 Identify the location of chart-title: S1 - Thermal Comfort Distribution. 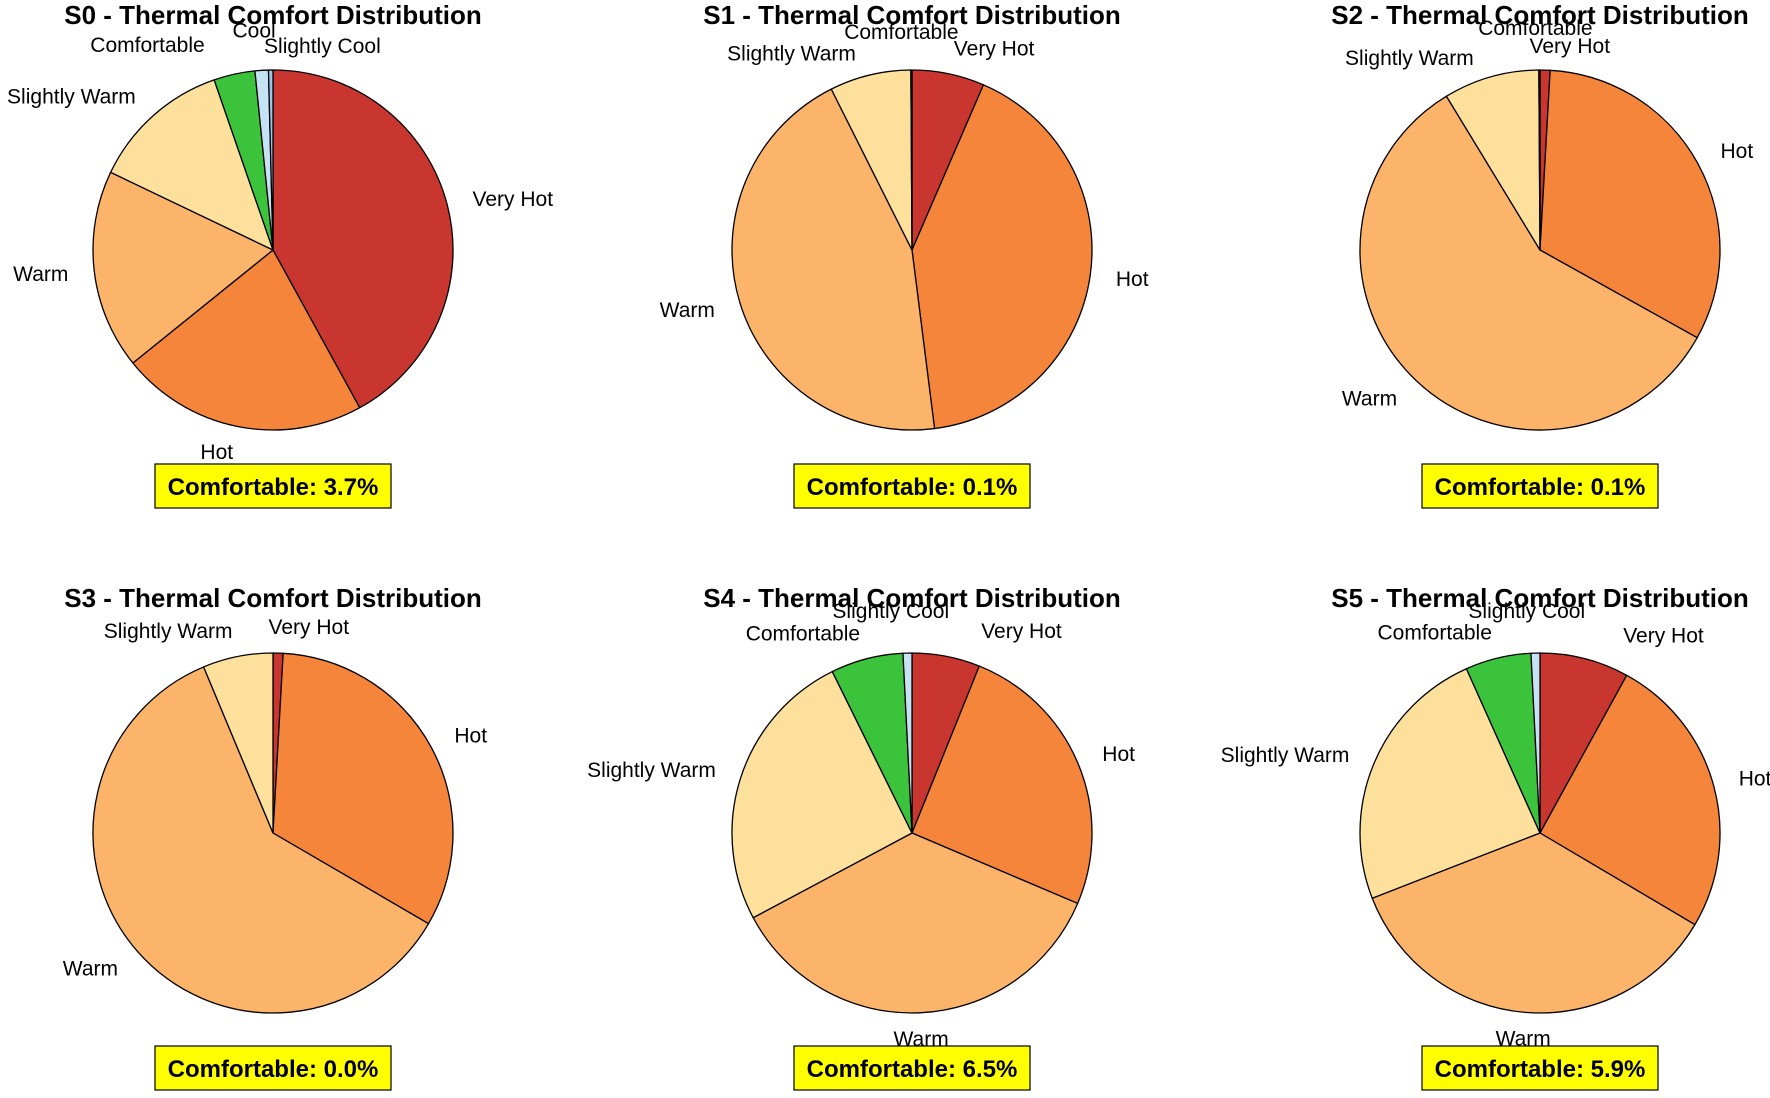
(911, 15).